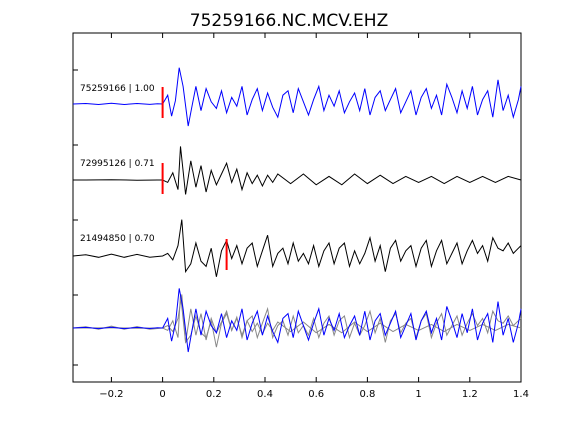 This screenshot has height=437, width=576. I want to click on overlay-stack, so click(297, 320).